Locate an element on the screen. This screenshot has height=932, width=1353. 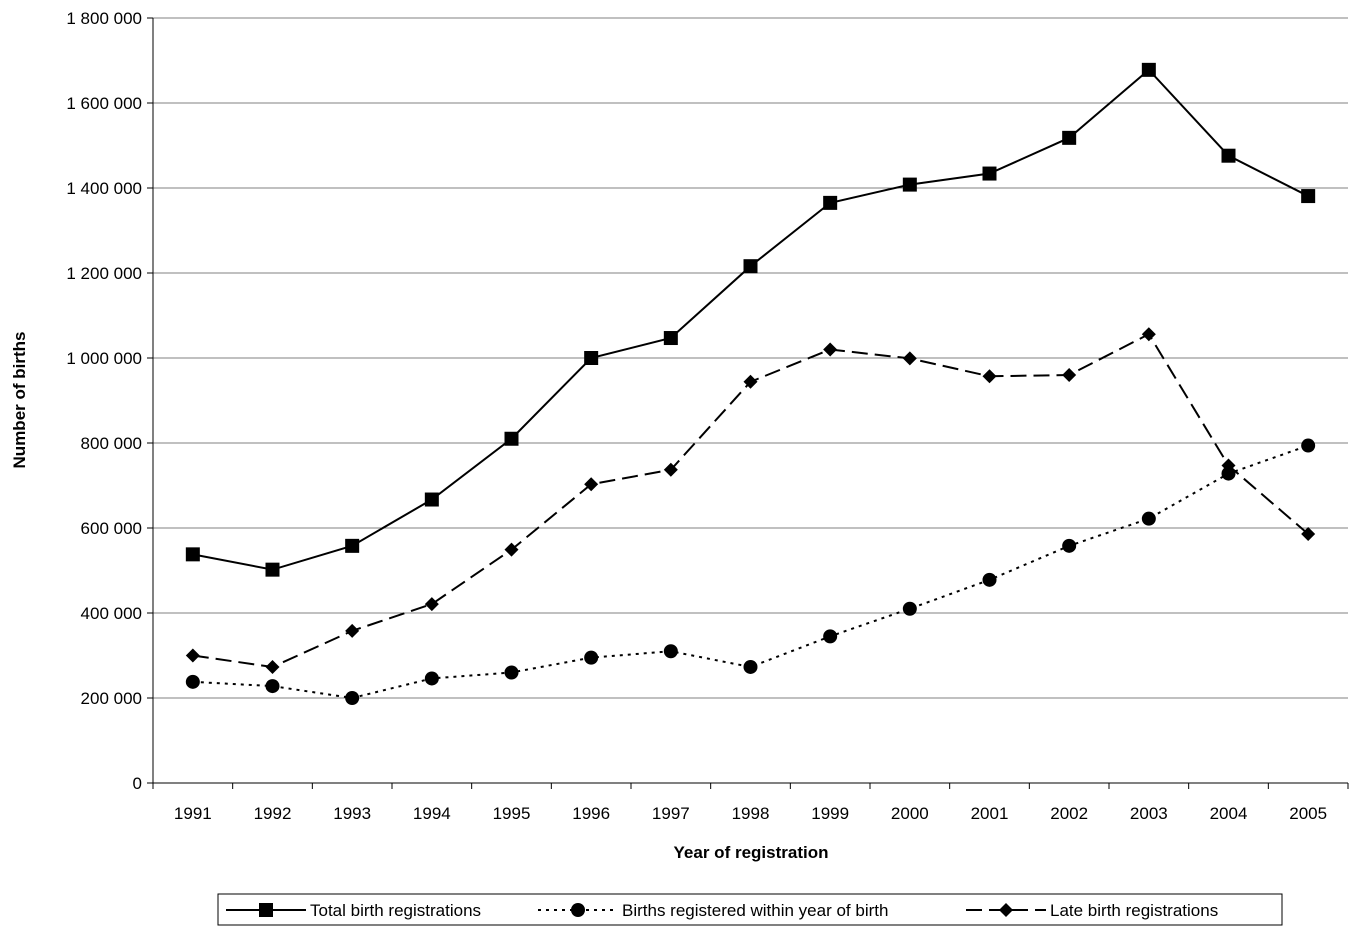
x-tick-label: 2001 is located at coordinates (990, 813).